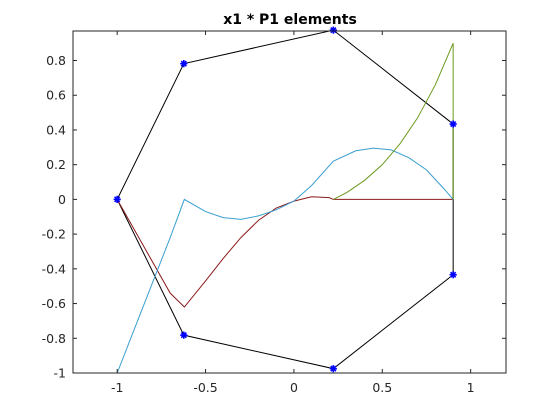 Image resolution: width=560 pixels, height=420 pixels. I want to click on x-tick-label: -1, so click(117, 387).